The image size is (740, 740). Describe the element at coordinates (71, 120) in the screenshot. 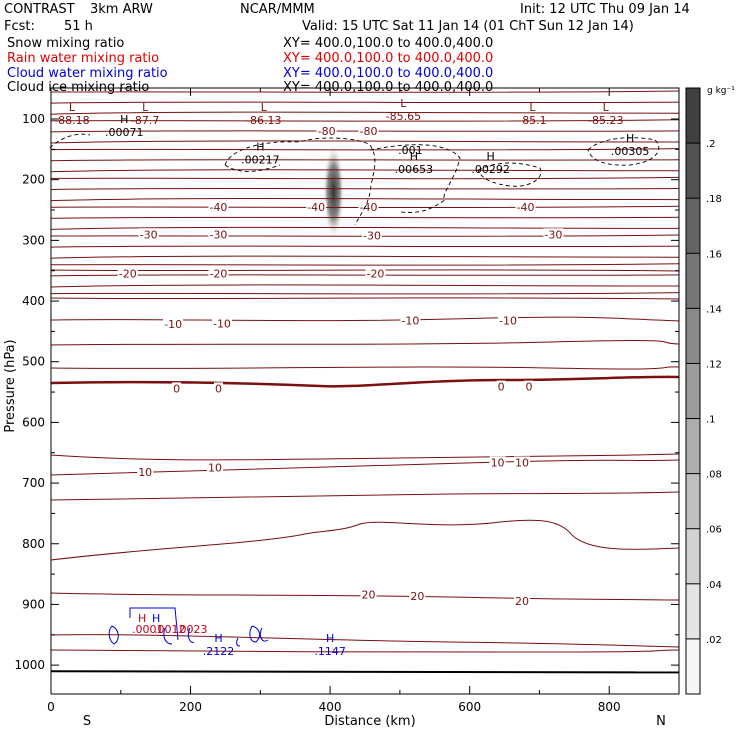

I see `extremum-value: -88.18` at that location.